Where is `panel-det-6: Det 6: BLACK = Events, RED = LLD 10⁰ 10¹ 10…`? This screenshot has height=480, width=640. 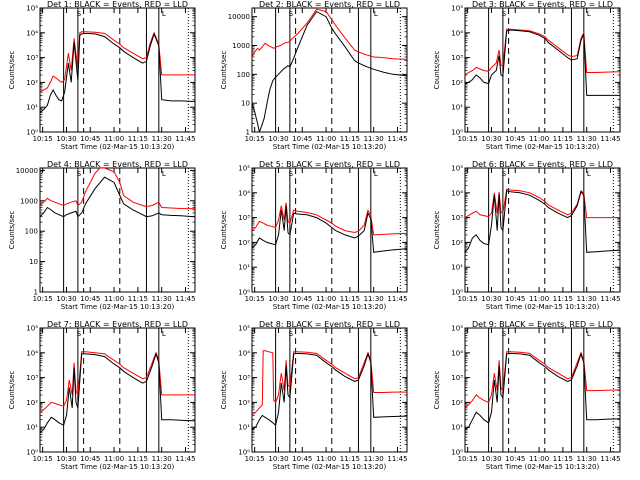
panel-det-6: Det 6: BLACK = Events, RED = LLD 10⁰ 10¹ 10… is located at coordinates (527, 235).